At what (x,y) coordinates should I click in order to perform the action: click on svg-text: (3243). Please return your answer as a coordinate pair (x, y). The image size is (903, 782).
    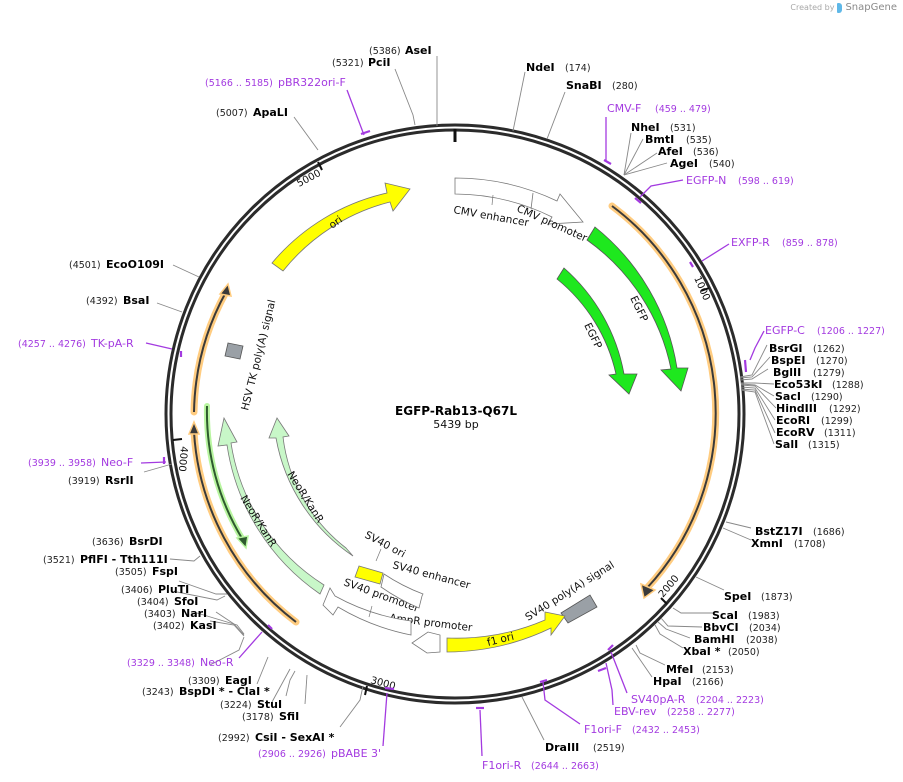
    Looking at the image, I should click on (158, 692).